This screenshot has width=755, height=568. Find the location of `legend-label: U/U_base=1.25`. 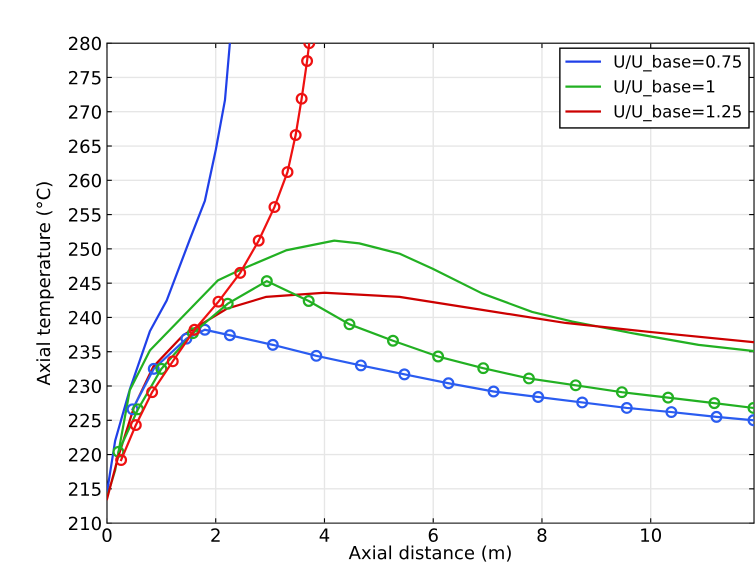

legend-label: U/U_base=1.25 is located at coordinates (677, 113).